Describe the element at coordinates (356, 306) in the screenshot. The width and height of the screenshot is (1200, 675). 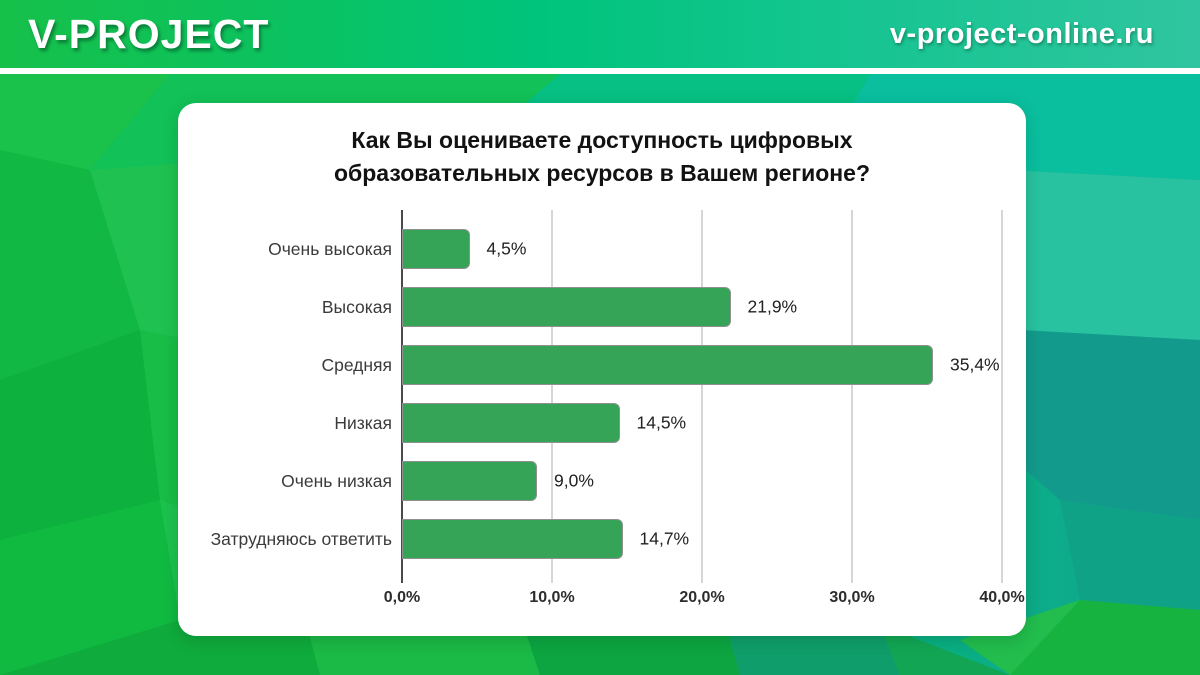
I see `category-label: Высокая` at that location.